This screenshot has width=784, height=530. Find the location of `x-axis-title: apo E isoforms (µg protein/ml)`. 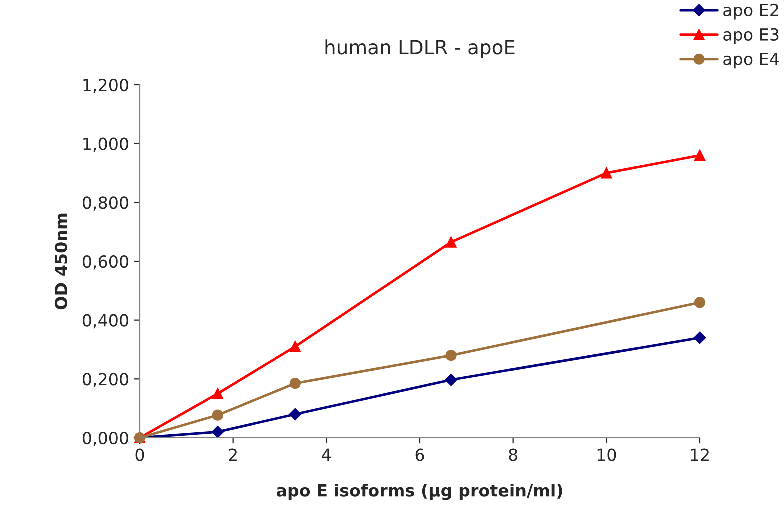

x-axis-title: apo E isoforms (µg protein/ml) is located at coordinates (419, 492).